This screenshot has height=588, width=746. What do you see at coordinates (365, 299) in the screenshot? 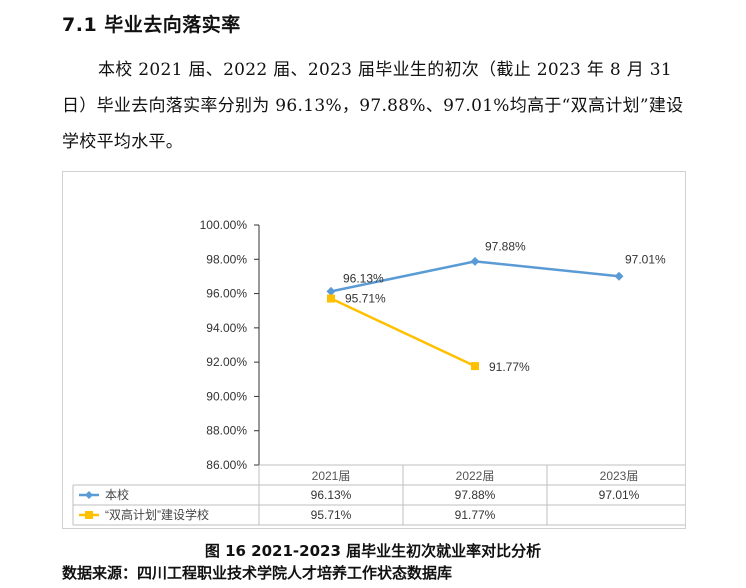
I see `data-label: 95.71%` at bounding box center [365, 299].